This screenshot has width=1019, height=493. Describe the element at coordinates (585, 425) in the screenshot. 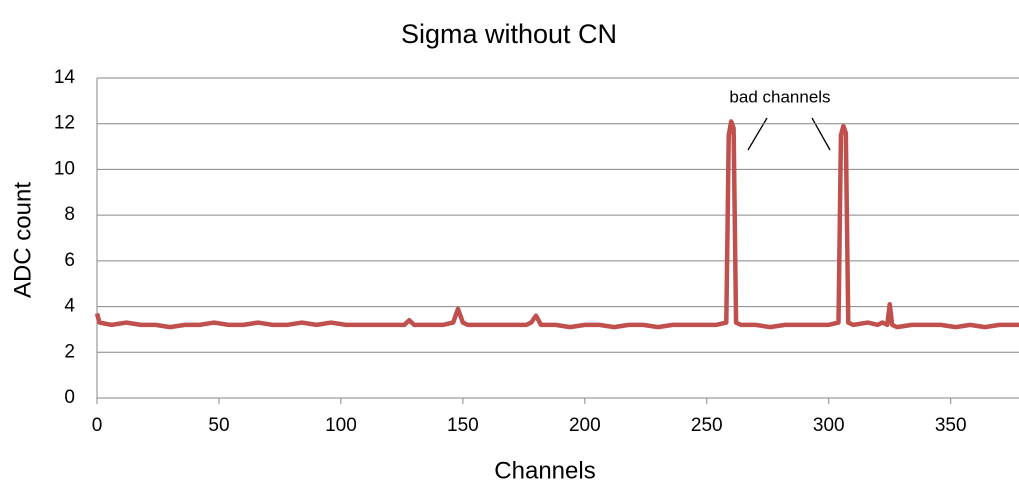

I see `x-tick-label: 200` at that location.